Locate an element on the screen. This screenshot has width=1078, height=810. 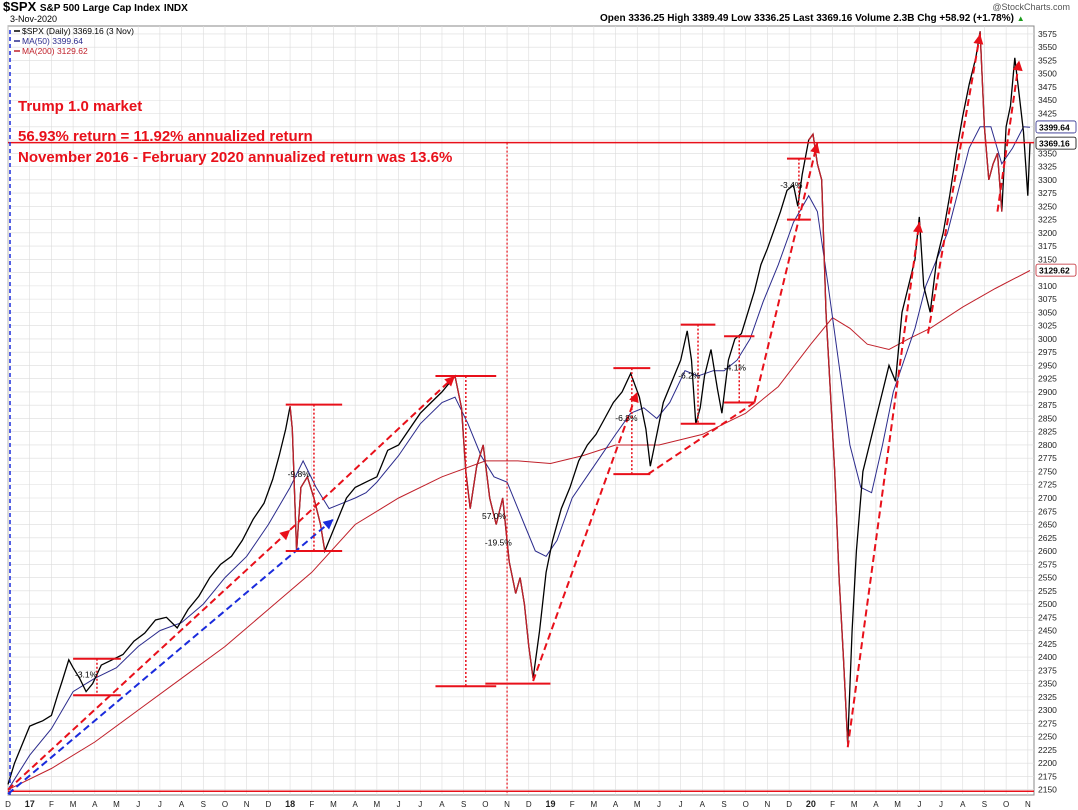
y-tick-label: 2275 is located at coordinates (1047, 723).